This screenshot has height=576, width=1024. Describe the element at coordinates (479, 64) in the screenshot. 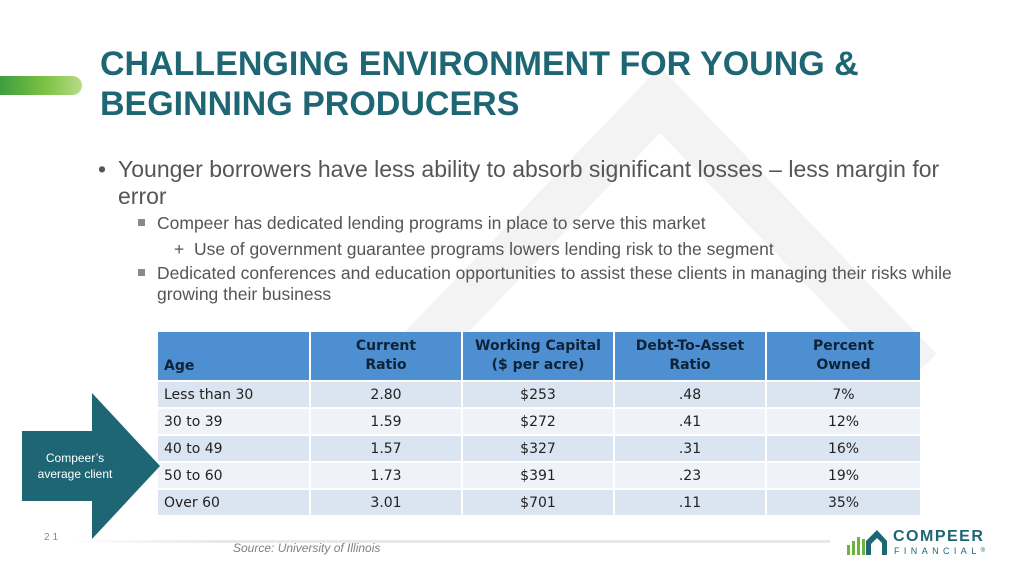

I see `title-line-1: CHALLENGING ENVIRONMENT FOR YOUNG &` at that location.